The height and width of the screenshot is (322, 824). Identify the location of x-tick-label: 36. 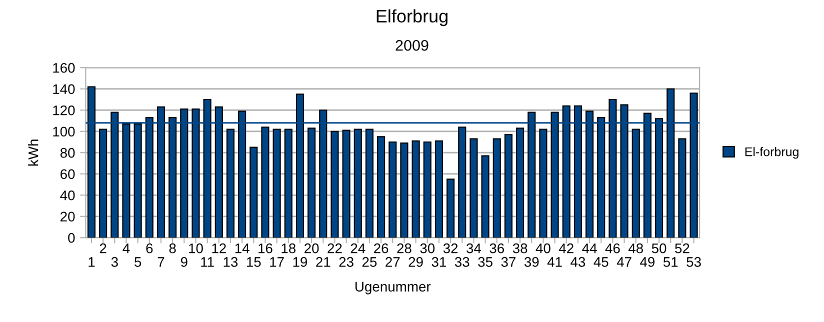
(497, 248).